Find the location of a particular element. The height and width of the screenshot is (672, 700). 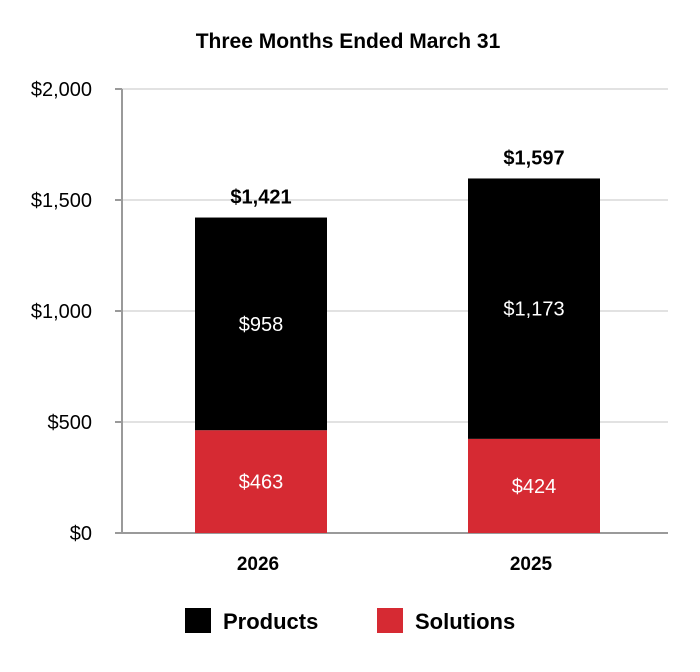

legend-label-products: Products is located at coordinates (270, 621).